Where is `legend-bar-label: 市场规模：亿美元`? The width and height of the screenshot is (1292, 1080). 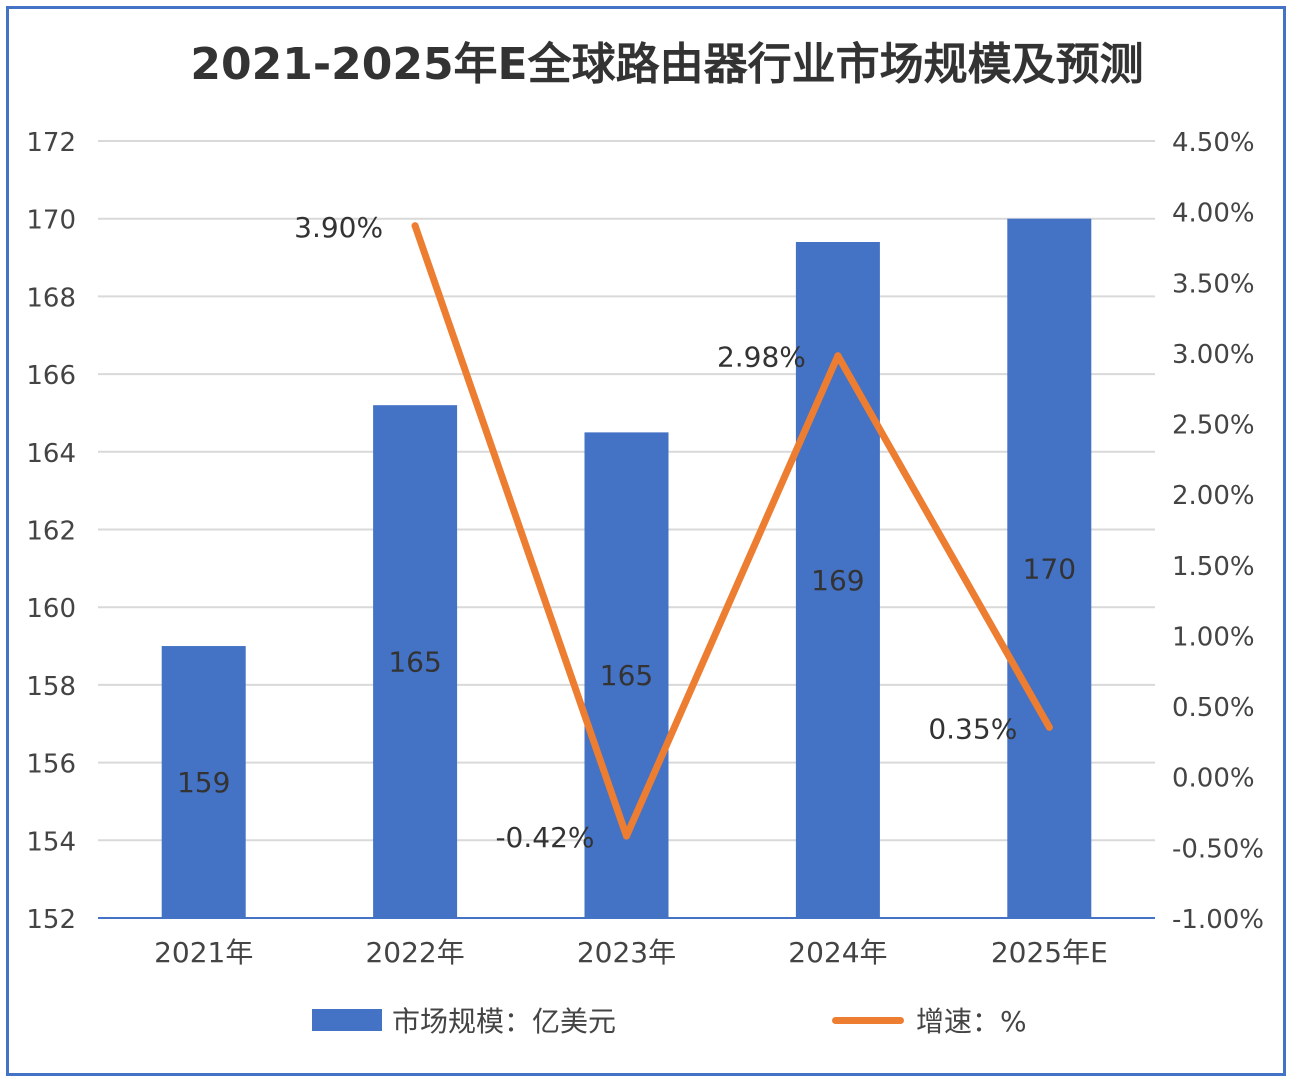
legend-bar-label: 市场规模：亿美元 is located at coordinates (504, 1021).